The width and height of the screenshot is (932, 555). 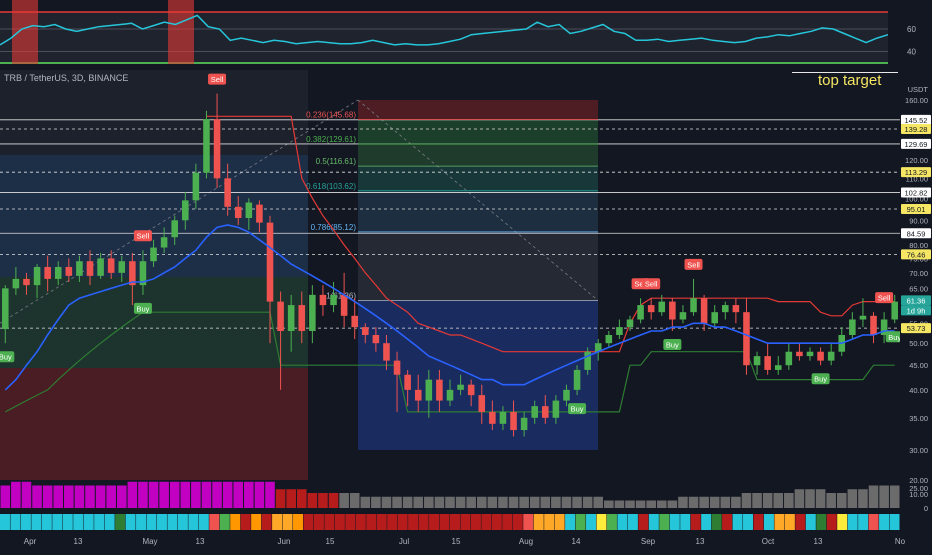 I want to click on time-axis-label: 13, so click(x=700, y=541).